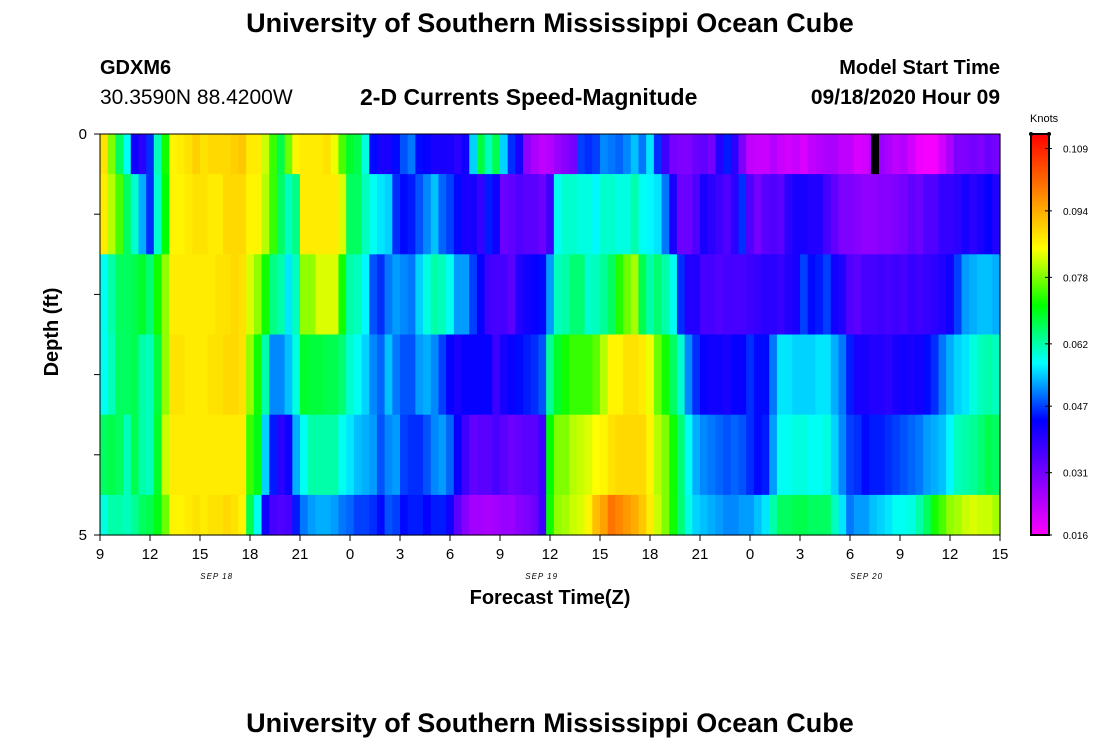 The image size is (1100, 750). Describe the element at coordinates (866, 576) in the screenshot. I see `date-label: SEP 20` at that location.